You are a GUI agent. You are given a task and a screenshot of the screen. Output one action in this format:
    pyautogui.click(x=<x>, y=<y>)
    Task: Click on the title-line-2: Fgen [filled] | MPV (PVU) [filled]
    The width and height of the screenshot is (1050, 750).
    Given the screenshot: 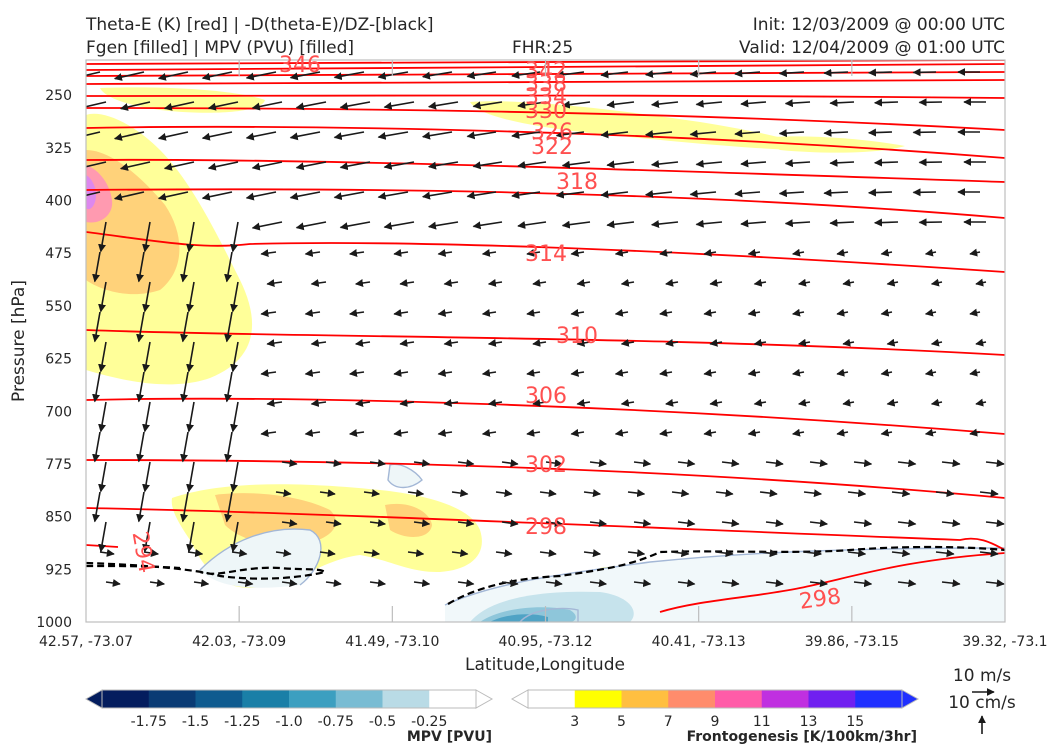 What is the action you would take?
    pyautogui.click(x=220, y=48)
    